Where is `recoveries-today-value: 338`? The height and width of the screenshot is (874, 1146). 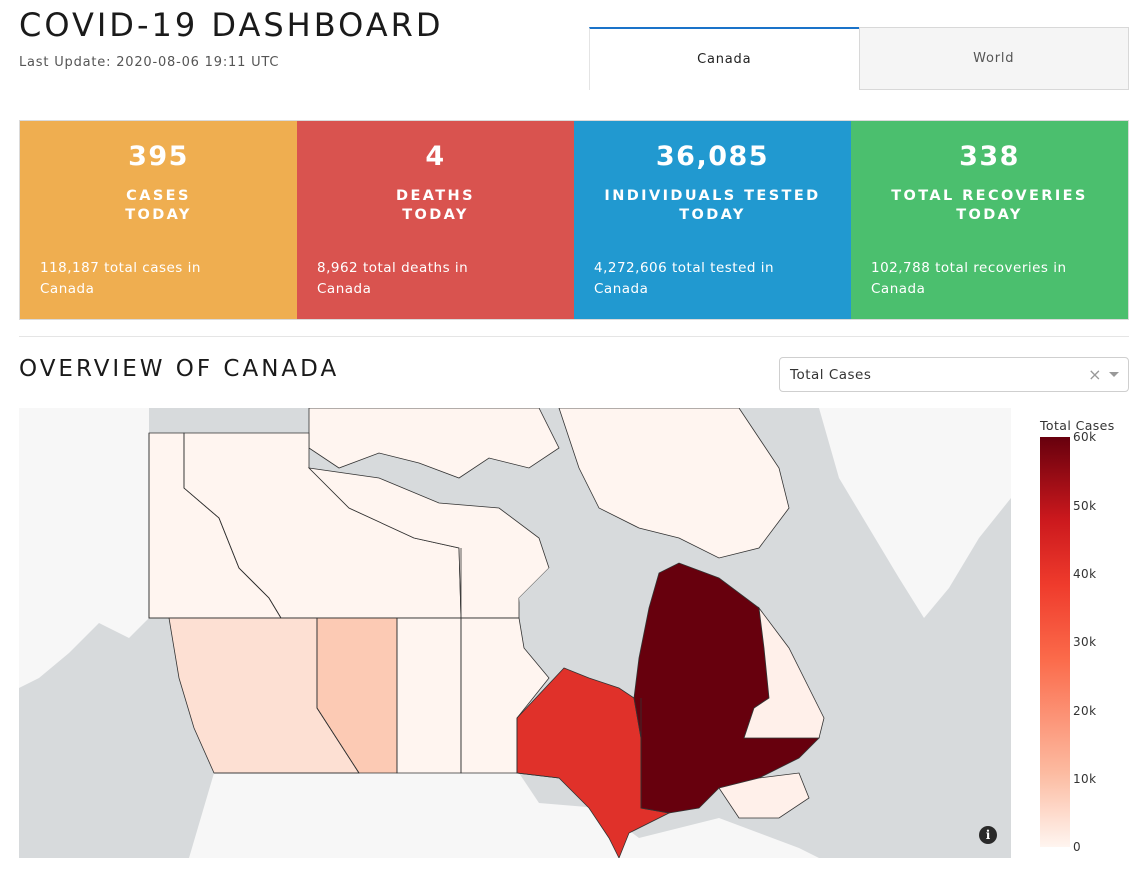
recoveries-today-value: 338 is located at coordinates (989, 156).